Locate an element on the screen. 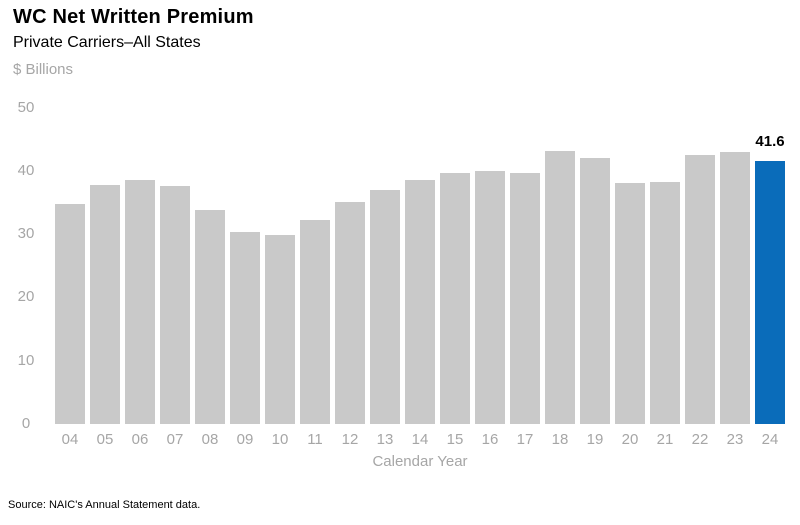 Image resolution: width=800 pixels, height=525 pixels. x-tick-23: 23 is located at coordinates (735, 439).